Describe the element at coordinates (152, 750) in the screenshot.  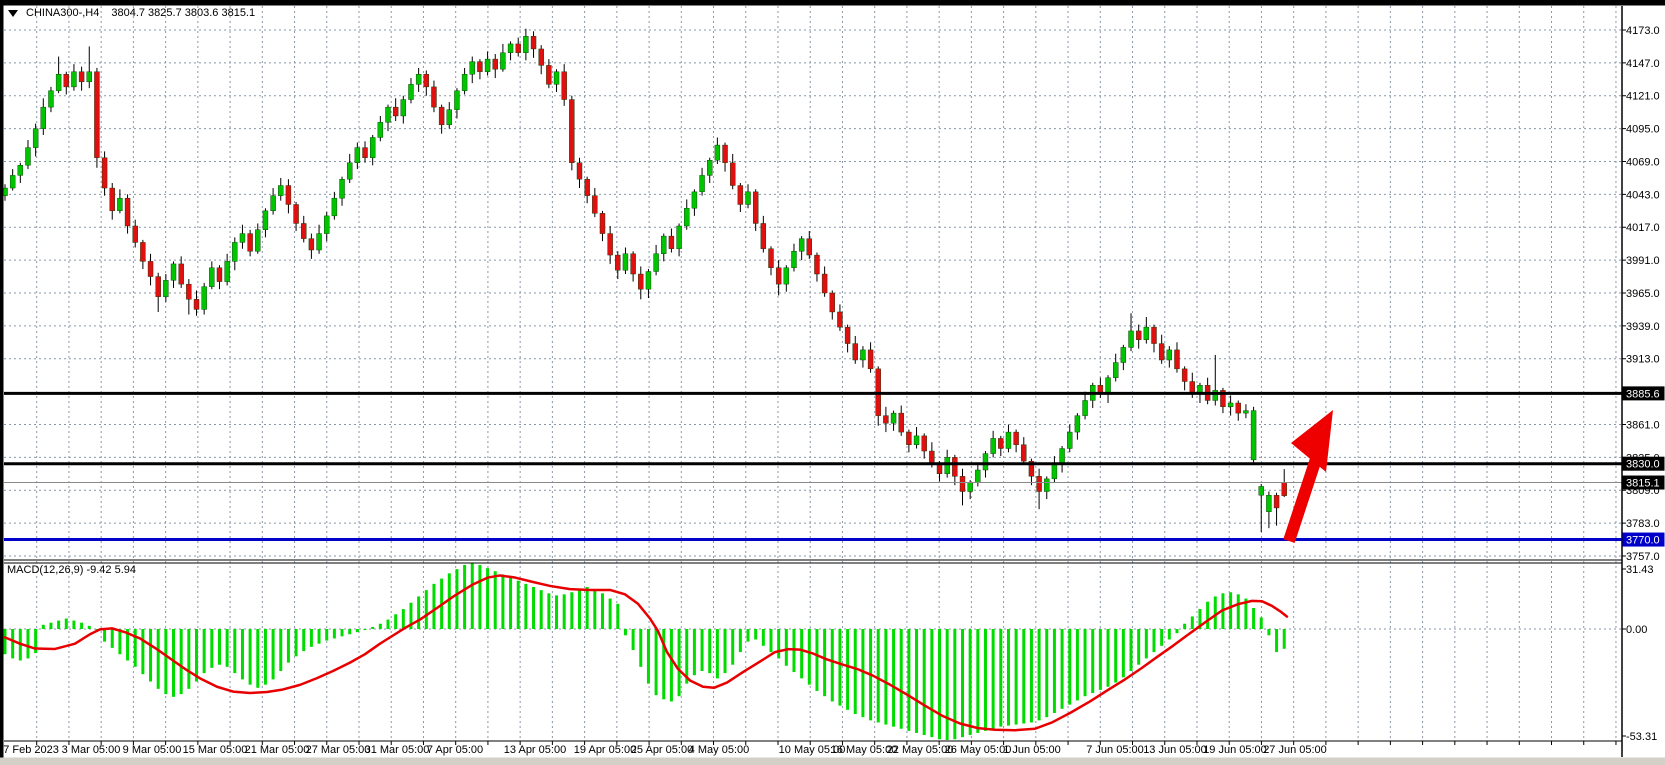
I see `date-tick-label: 9 Mar 05:00` at that location.